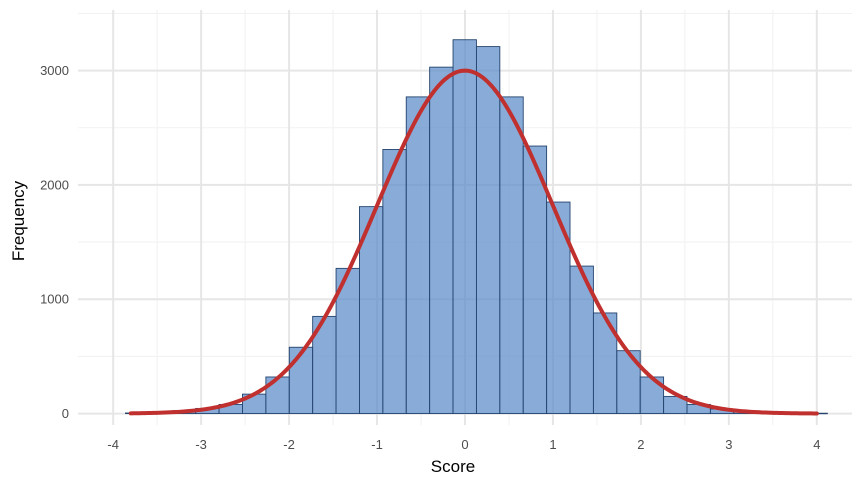  What do you see at coordinates (453, 466) in the screenshot?
I see `x-axis-title: Score` at bounding box center [453, 466].